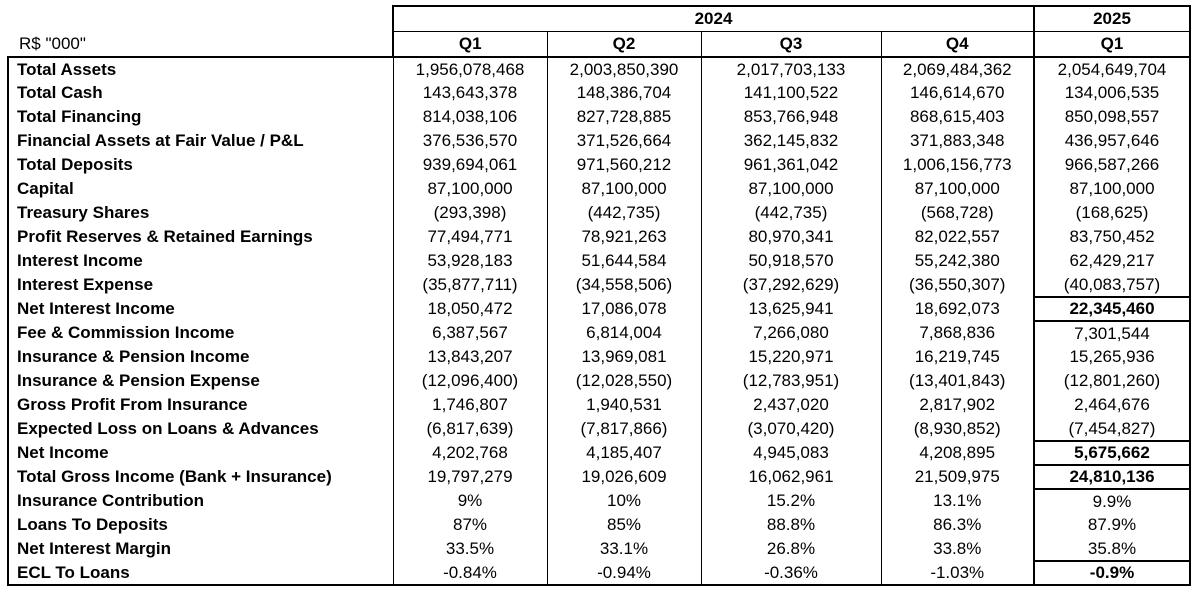 This screenshot has height=605, width=1200. What do you see at coordinates (1112, 333) in the screenshot?
I see `cell-2025-q1: 7,301,544` at bounding box center [1112, 333].